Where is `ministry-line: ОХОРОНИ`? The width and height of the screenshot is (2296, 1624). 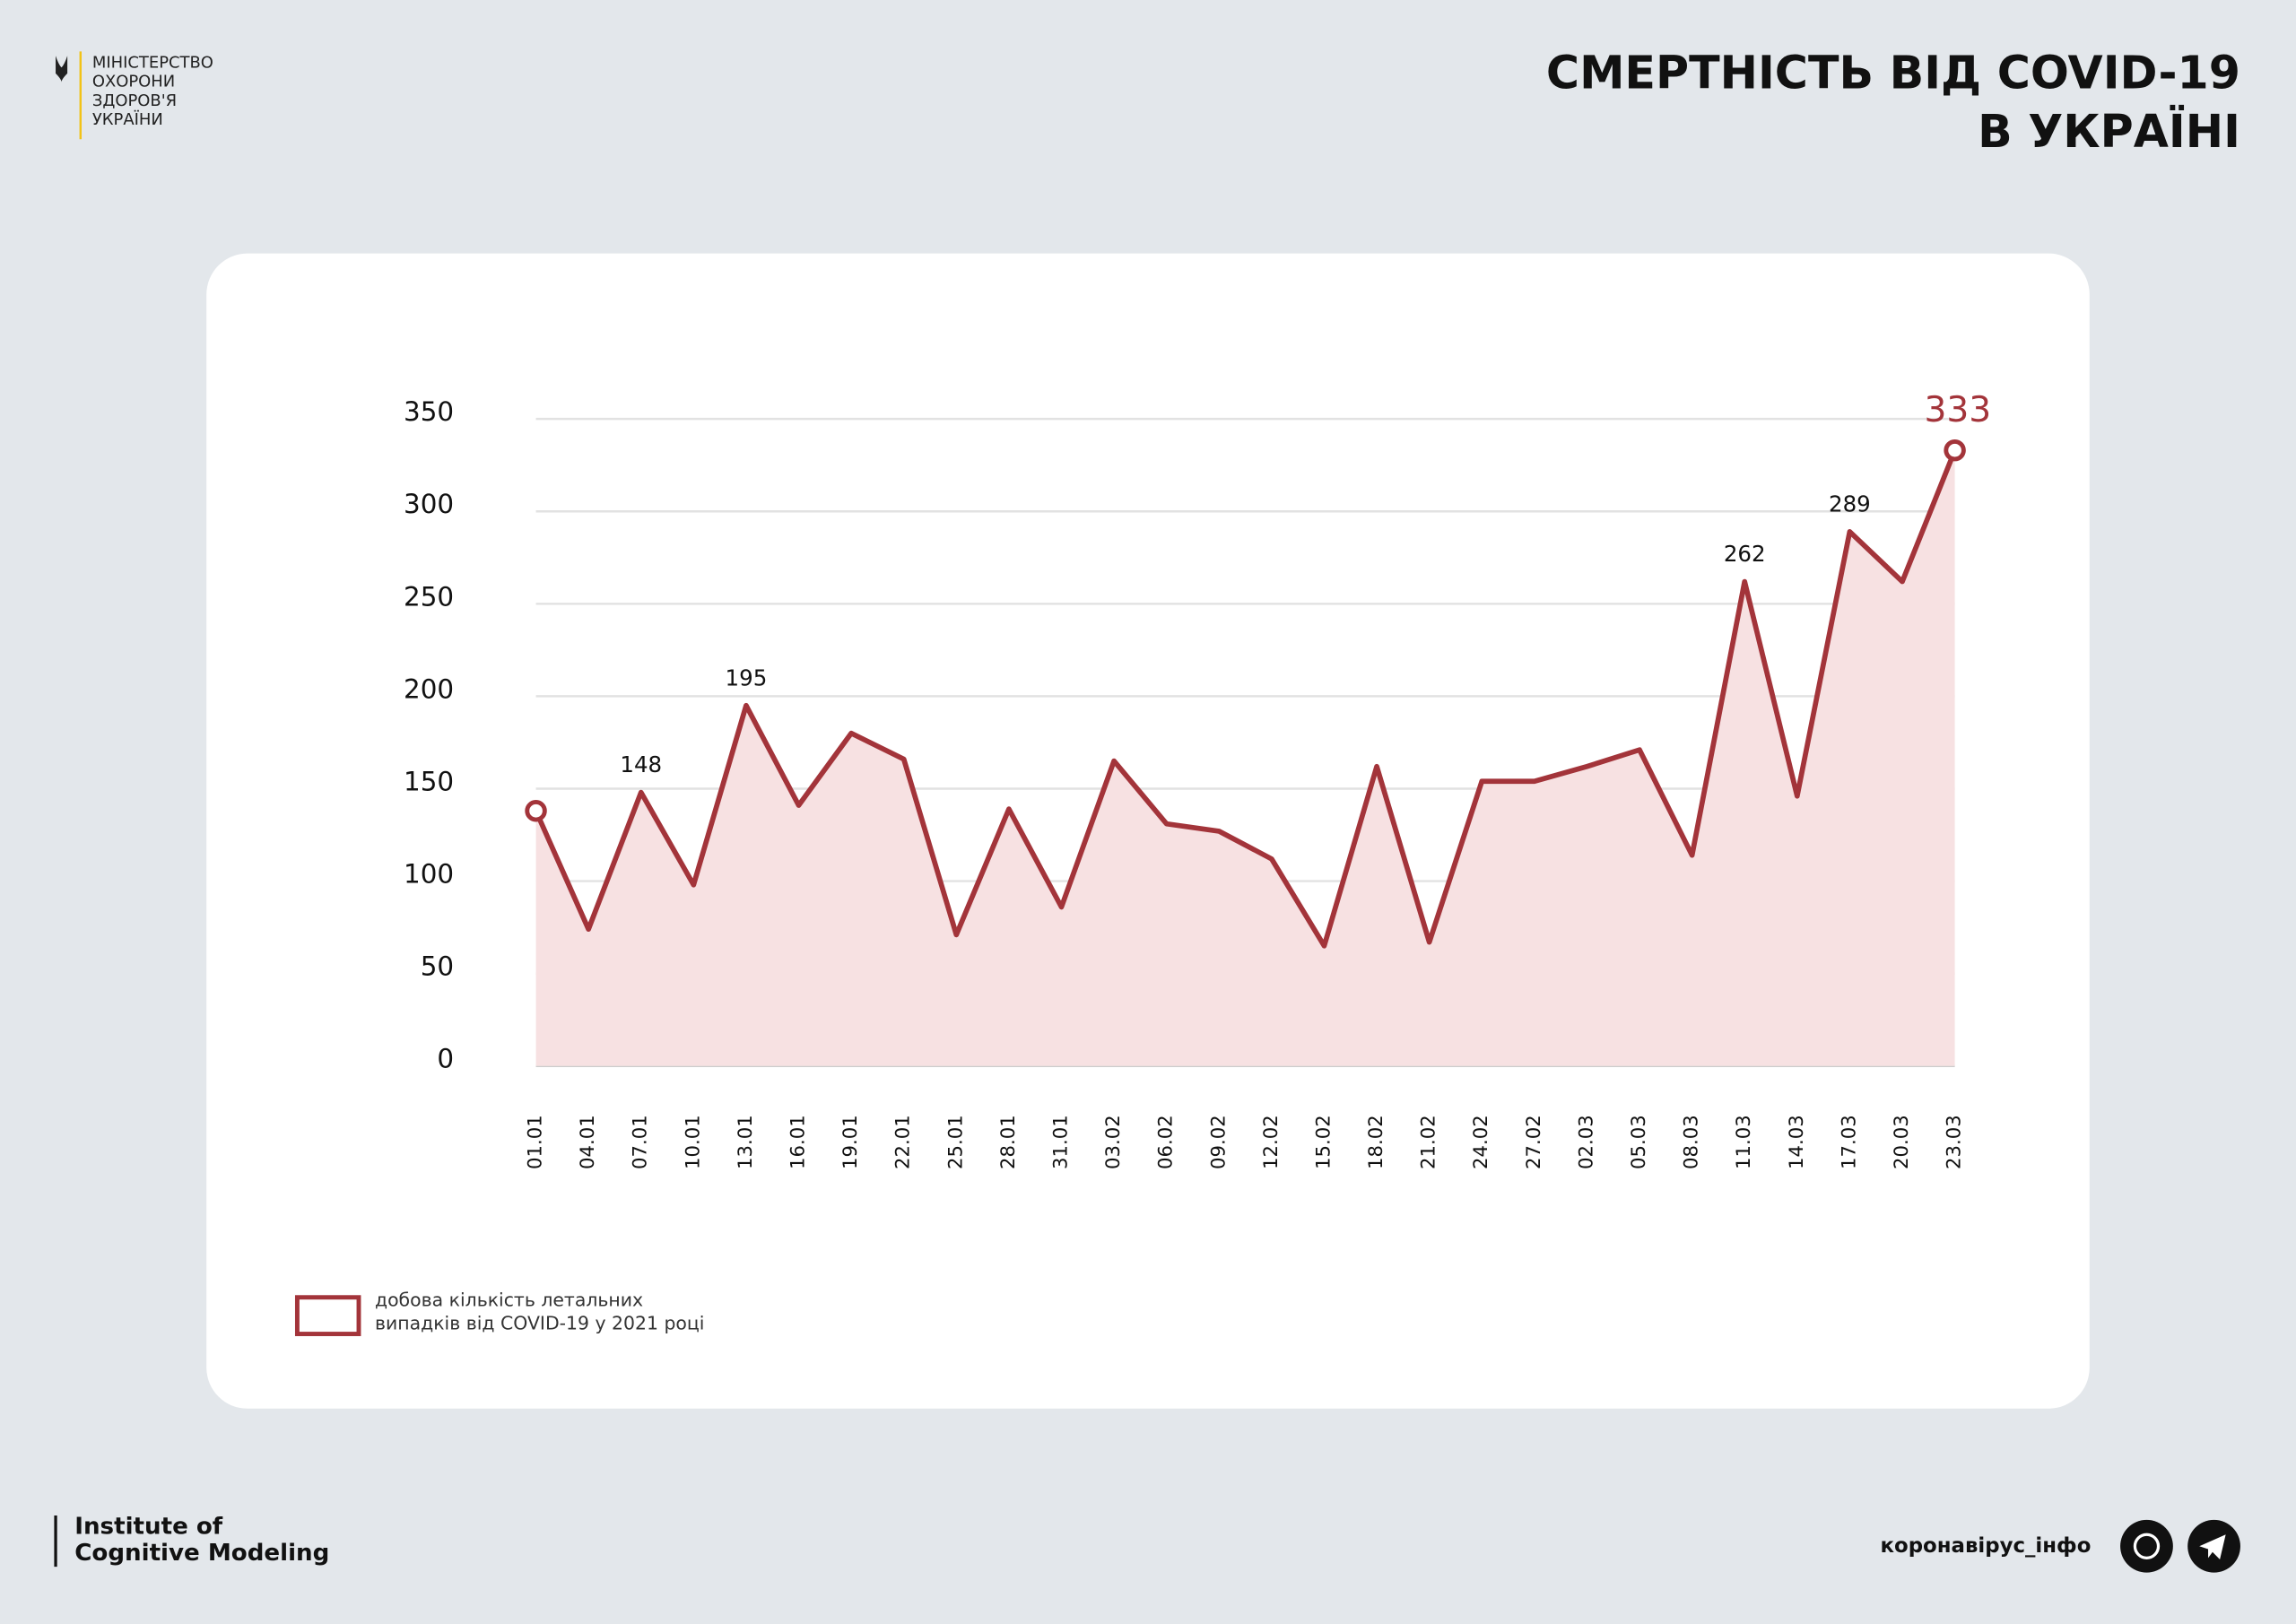 ministry-line: ОХОРОНИ is located at coordinates (133, 82).